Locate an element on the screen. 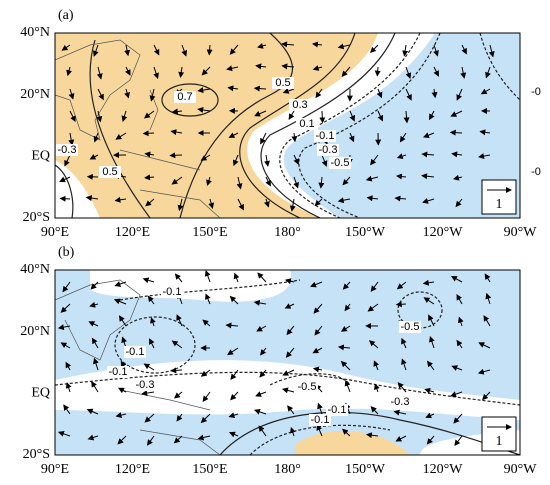 Image resolution: width=550 pixels, height=485 pixels. lon-label: 180° is located at coordinates (287, 469).